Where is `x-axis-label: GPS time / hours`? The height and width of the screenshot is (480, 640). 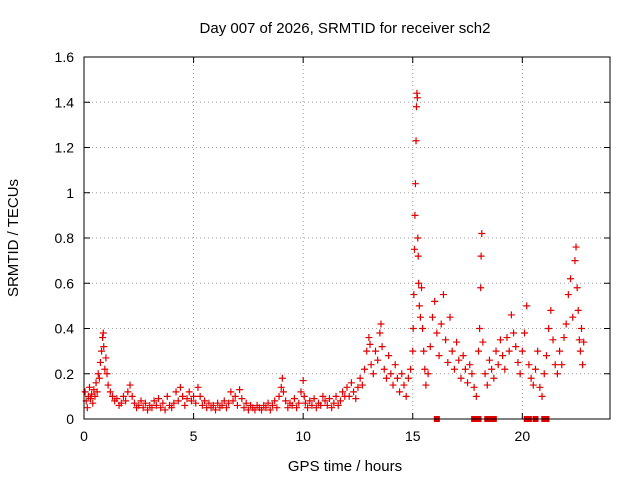
x-axis-label: GPS time / hours is located at coordinates (345, 466).